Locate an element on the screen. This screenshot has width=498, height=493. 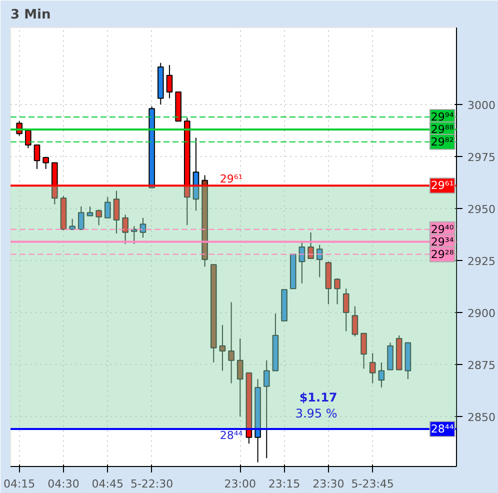
annotation: 3.95 % is located at coordinates (316, 413).